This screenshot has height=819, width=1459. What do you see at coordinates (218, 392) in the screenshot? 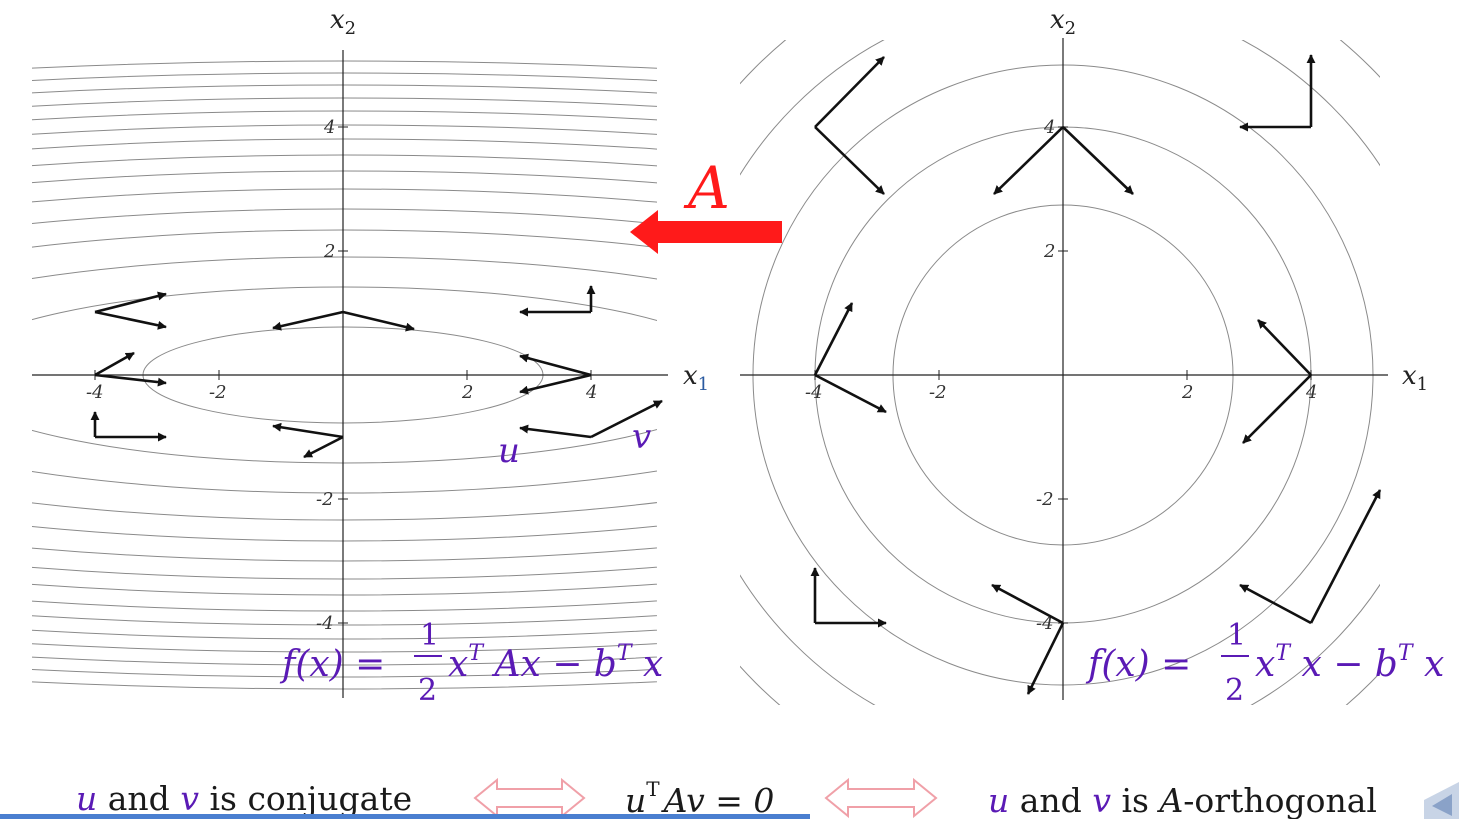
I see `left-xtick-neg2: -2` at bounding box center [218, 392].